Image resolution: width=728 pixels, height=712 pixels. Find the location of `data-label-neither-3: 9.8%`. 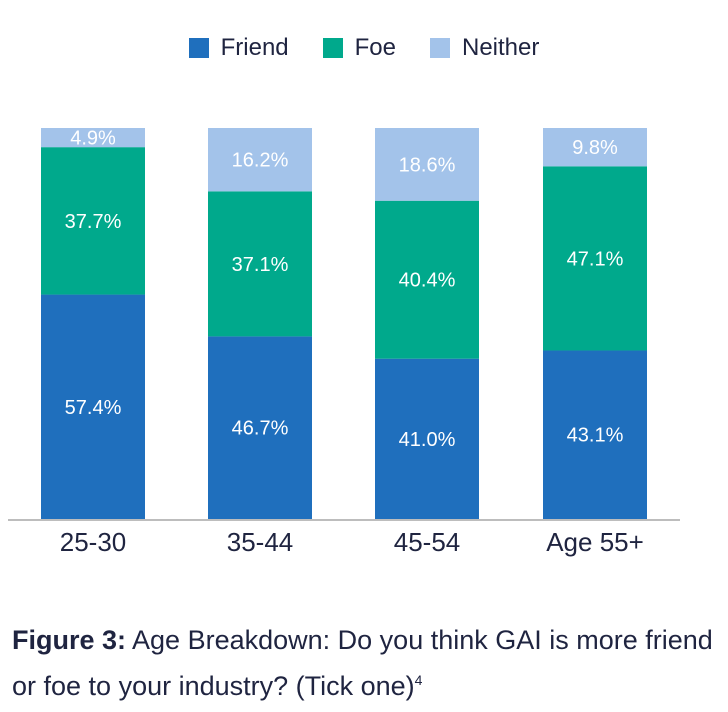

data-label-neither-3: 9.8% is located at coordinates (595, 148).